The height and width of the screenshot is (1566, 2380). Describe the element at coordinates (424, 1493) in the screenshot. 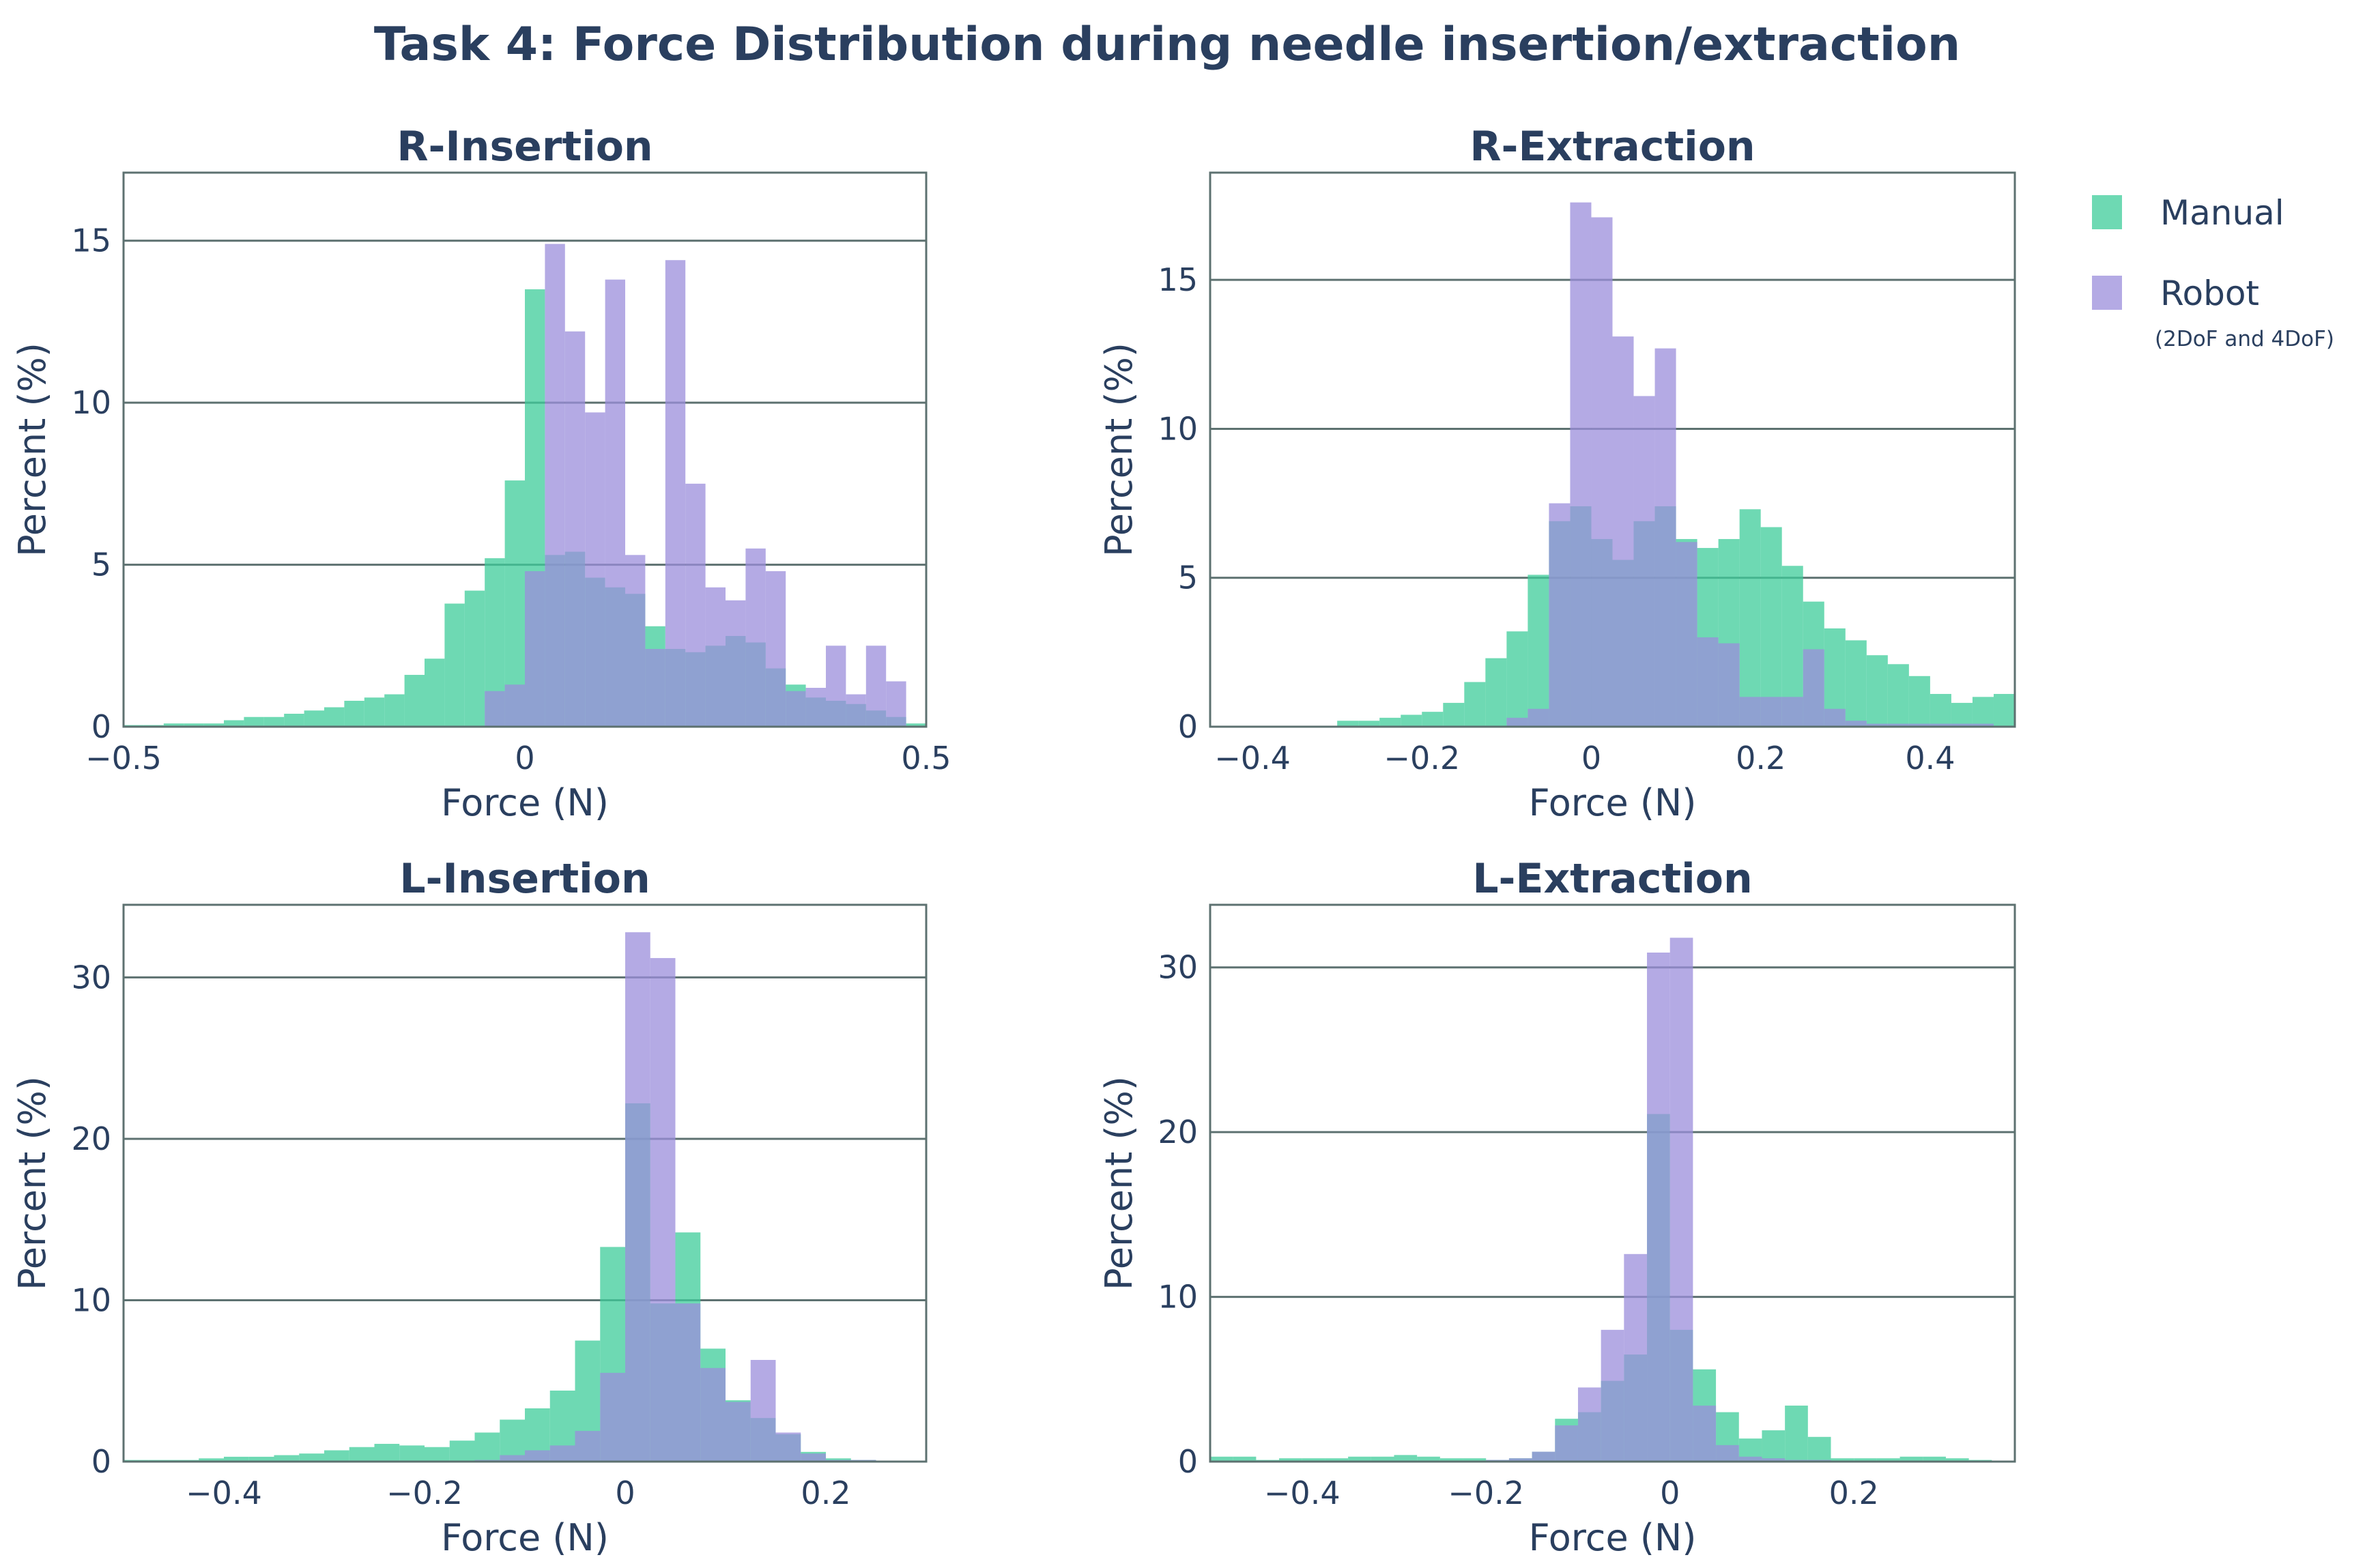

I see `x-tick-label: −0.2` at that location.